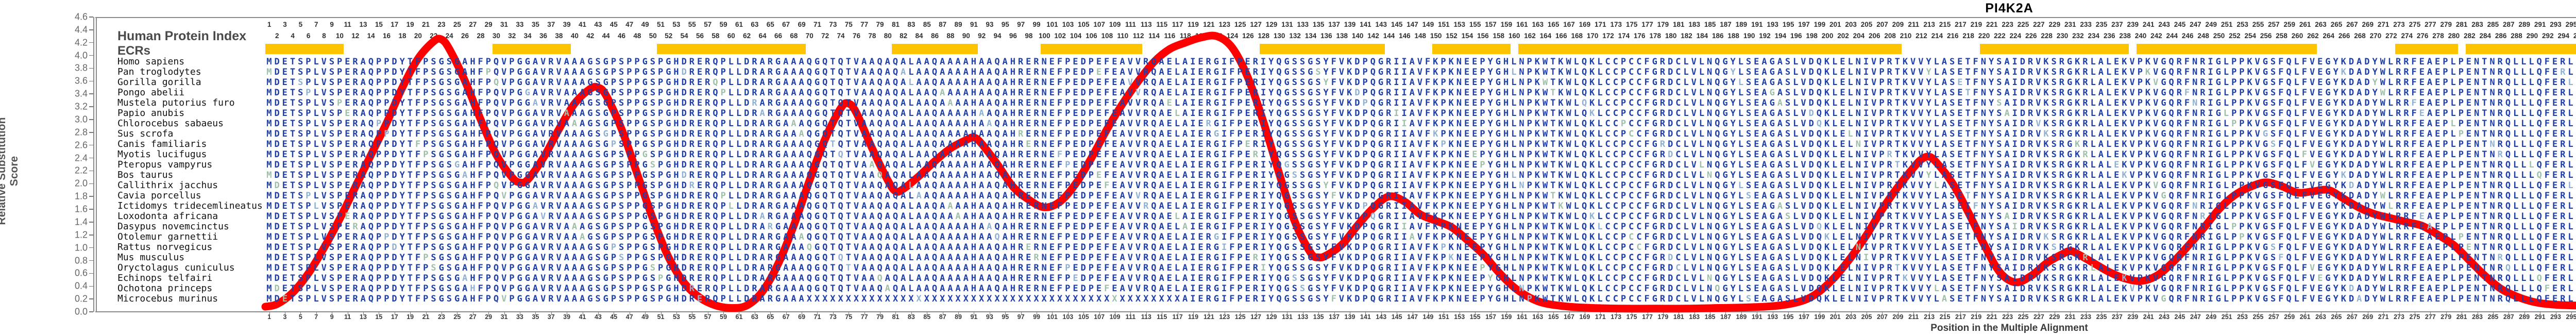 The width and height of the screenshot is (2576, 335). I want to click on bottom-position-number: 11, so click(347, 317).